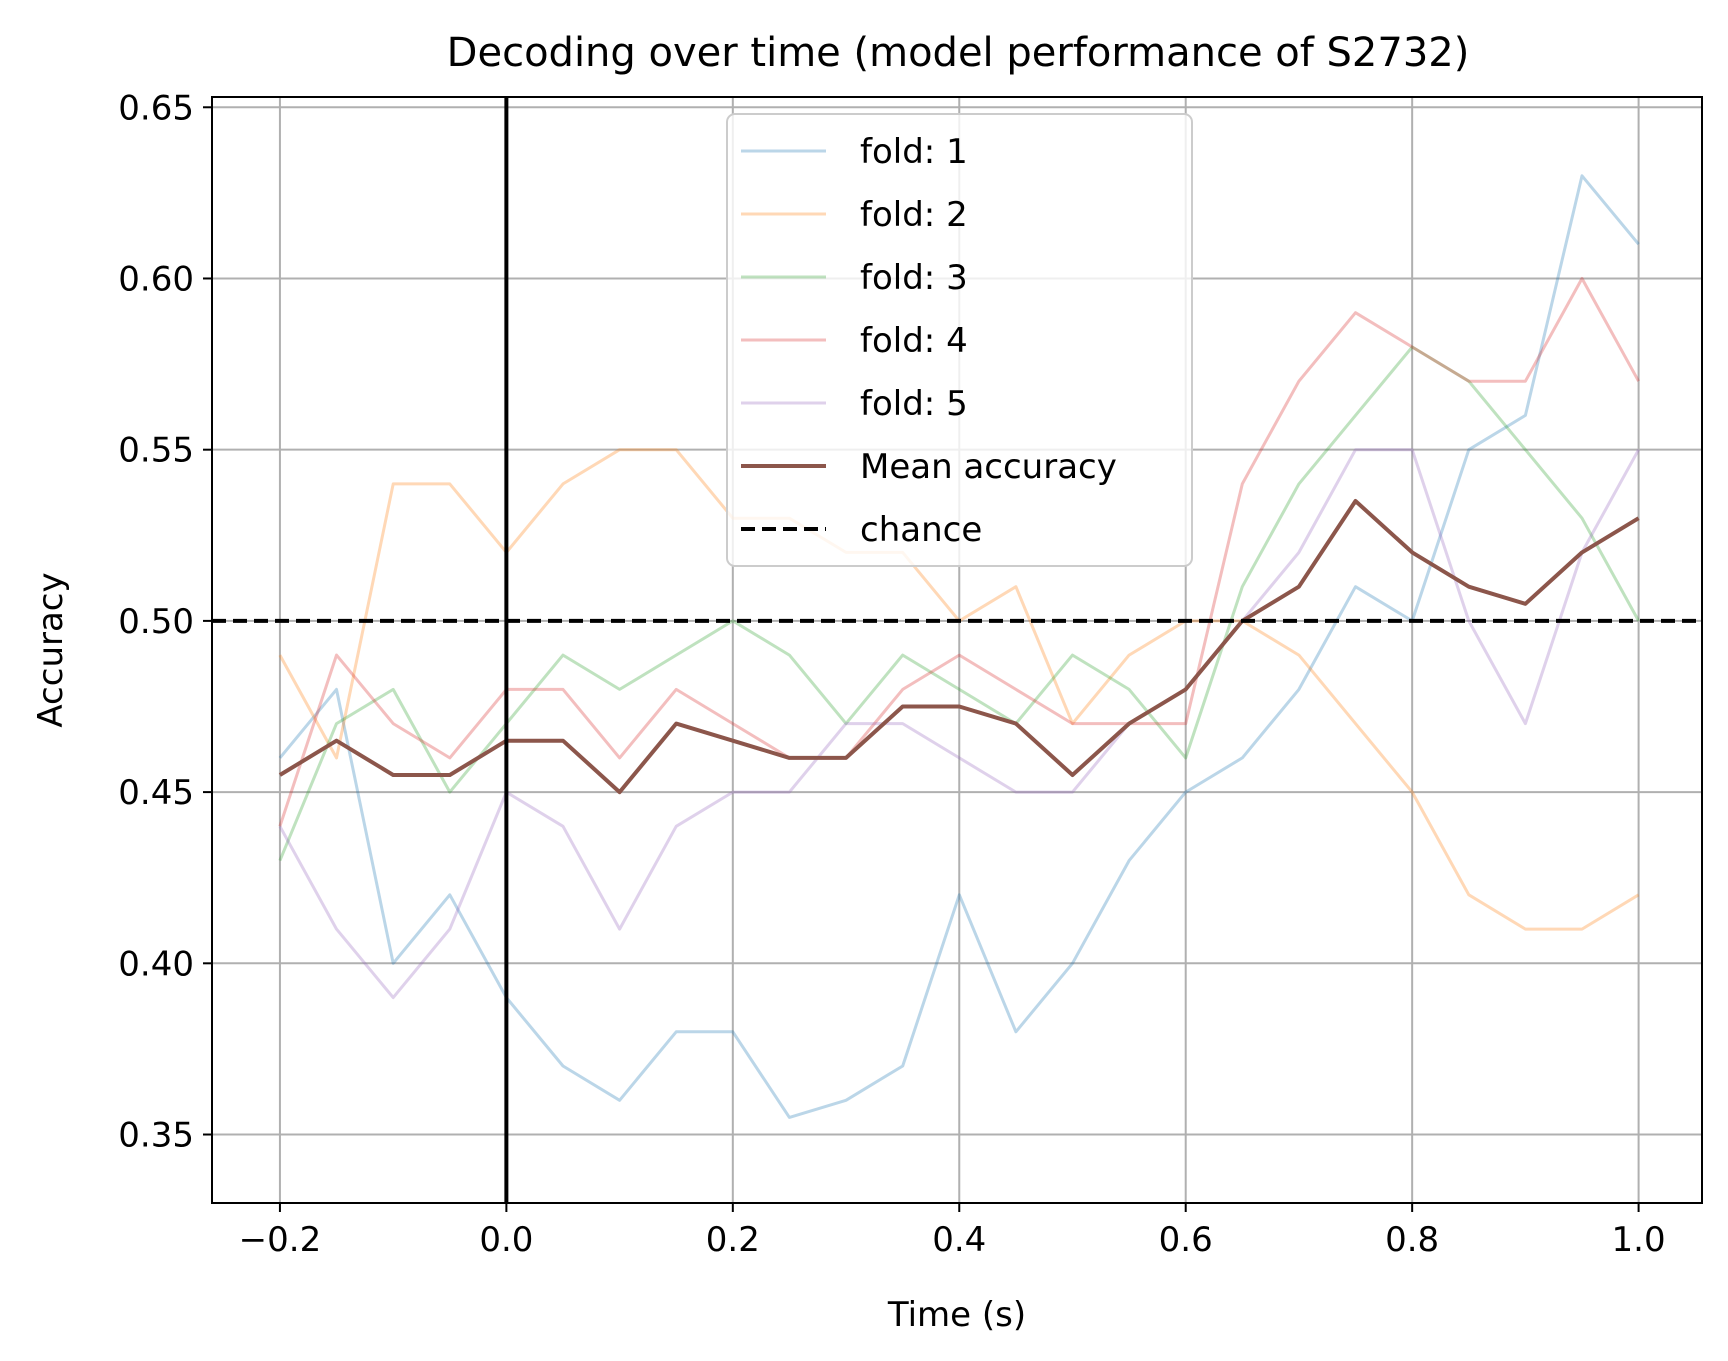  I want to click on x-tick-label: 0.4, so click(959, 1240).